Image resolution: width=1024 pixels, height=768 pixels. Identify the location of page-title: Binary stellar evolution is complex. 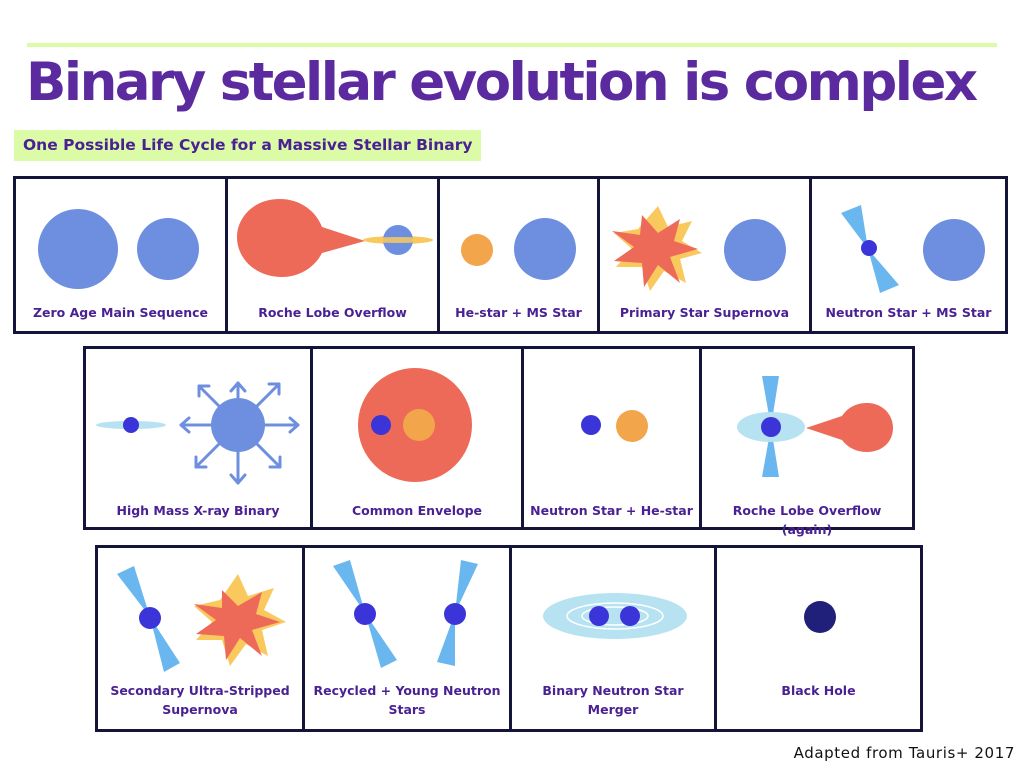
(502, 82).